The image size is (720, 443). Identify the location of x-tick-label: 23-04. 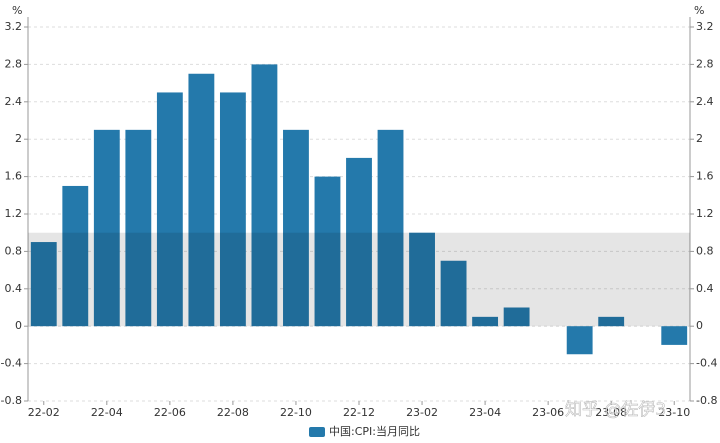
(485, 412).